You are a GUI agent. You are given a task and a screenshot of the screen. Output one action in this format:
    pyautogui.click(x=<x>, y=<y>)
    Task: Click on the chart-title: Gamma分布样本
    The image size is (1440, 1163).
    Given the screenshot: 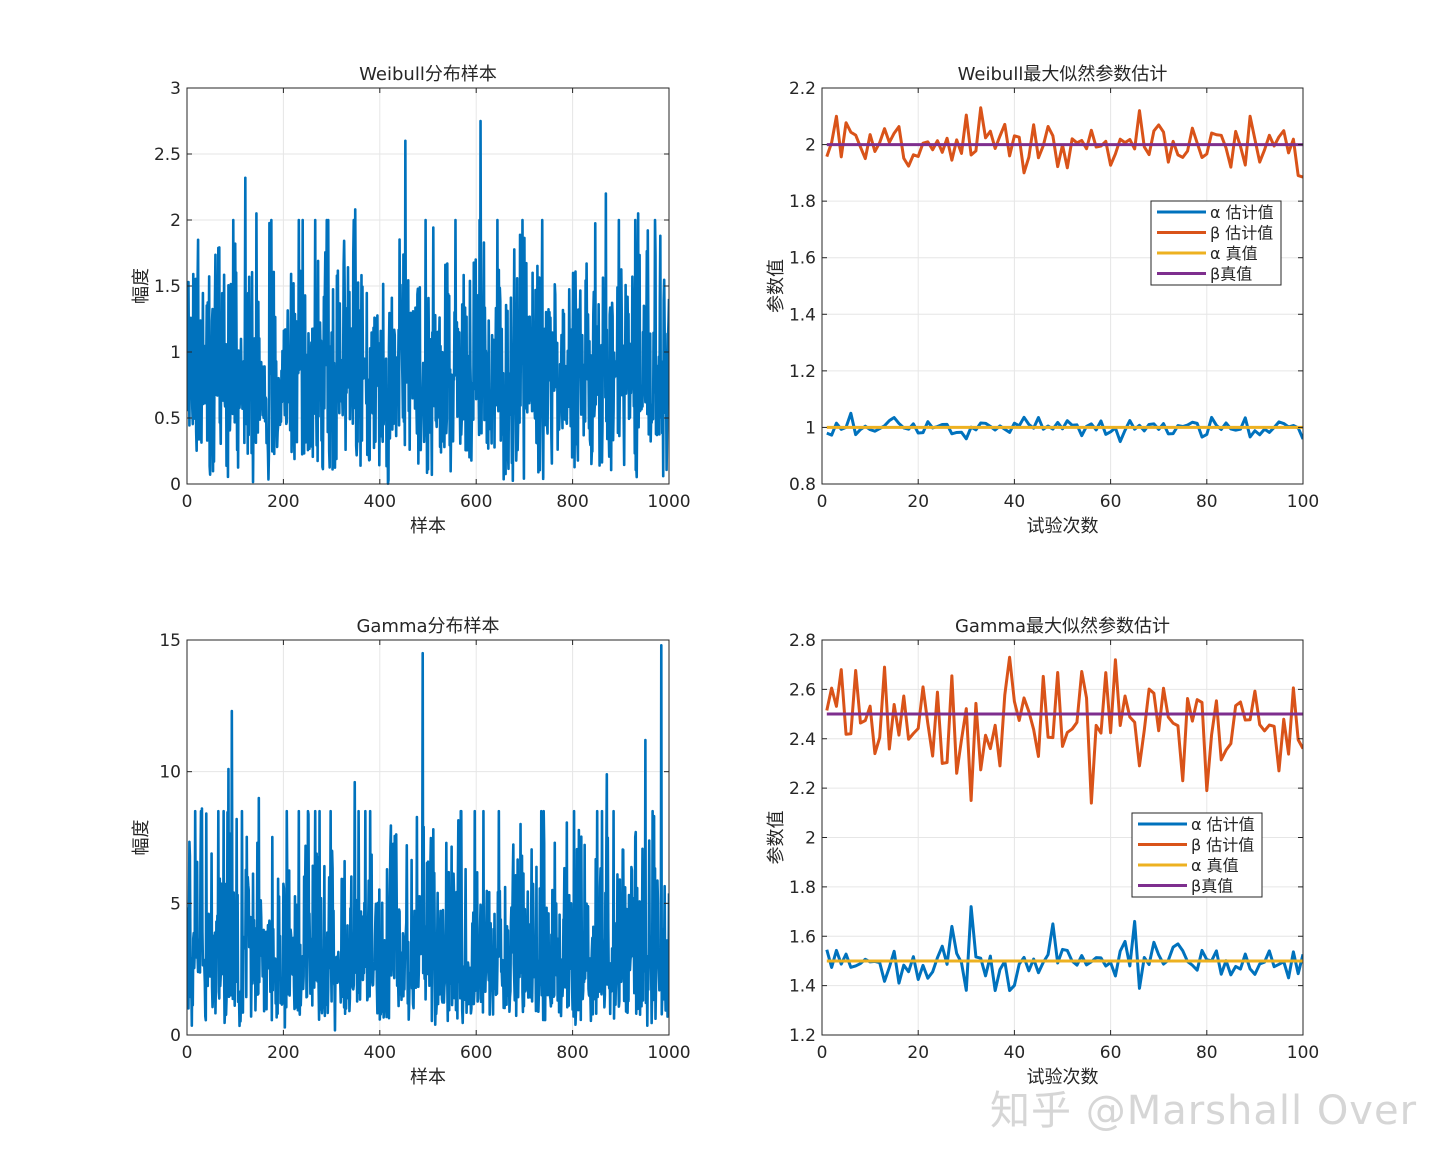 What is the action you would take?
    pyautogui.click(x=427, y=626)
    